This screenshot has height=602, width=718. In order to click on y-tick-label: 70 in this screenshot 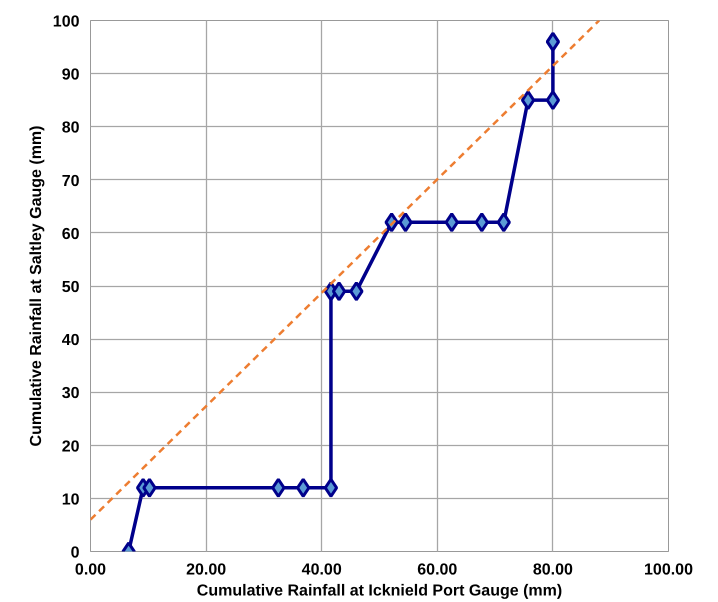, I will do `click(71, 181)`.